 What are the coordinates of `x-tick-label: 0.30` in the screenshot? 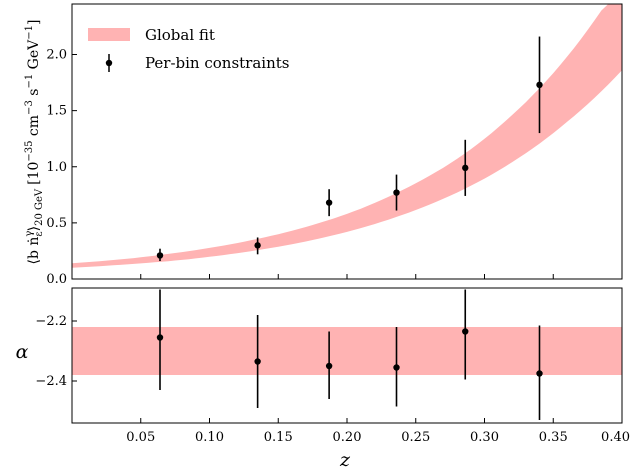 It's located at (484, 437).